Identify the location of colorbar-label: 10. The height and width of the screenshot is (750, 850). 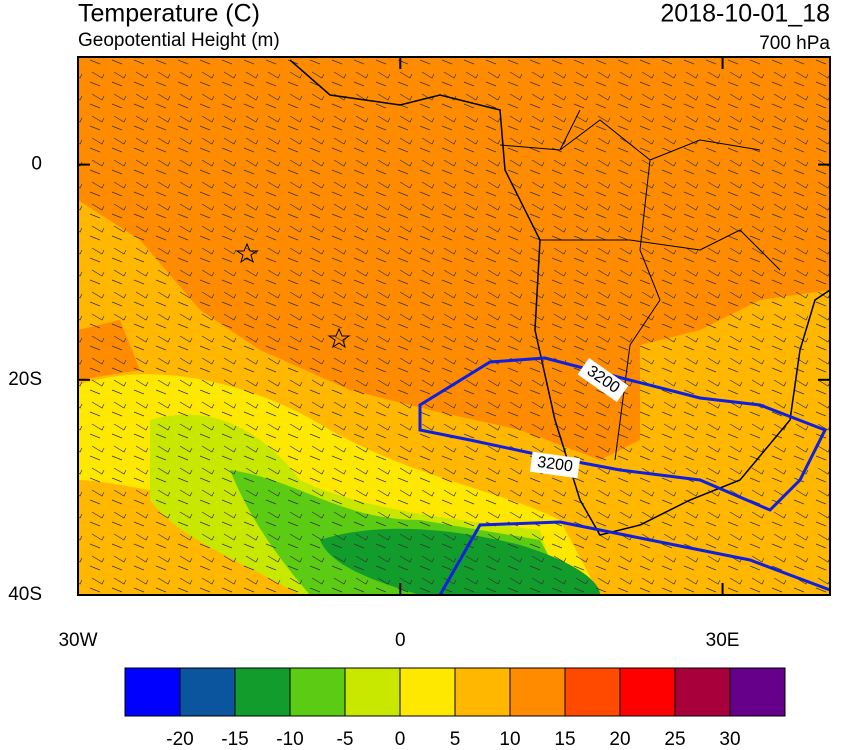
(509, 739).